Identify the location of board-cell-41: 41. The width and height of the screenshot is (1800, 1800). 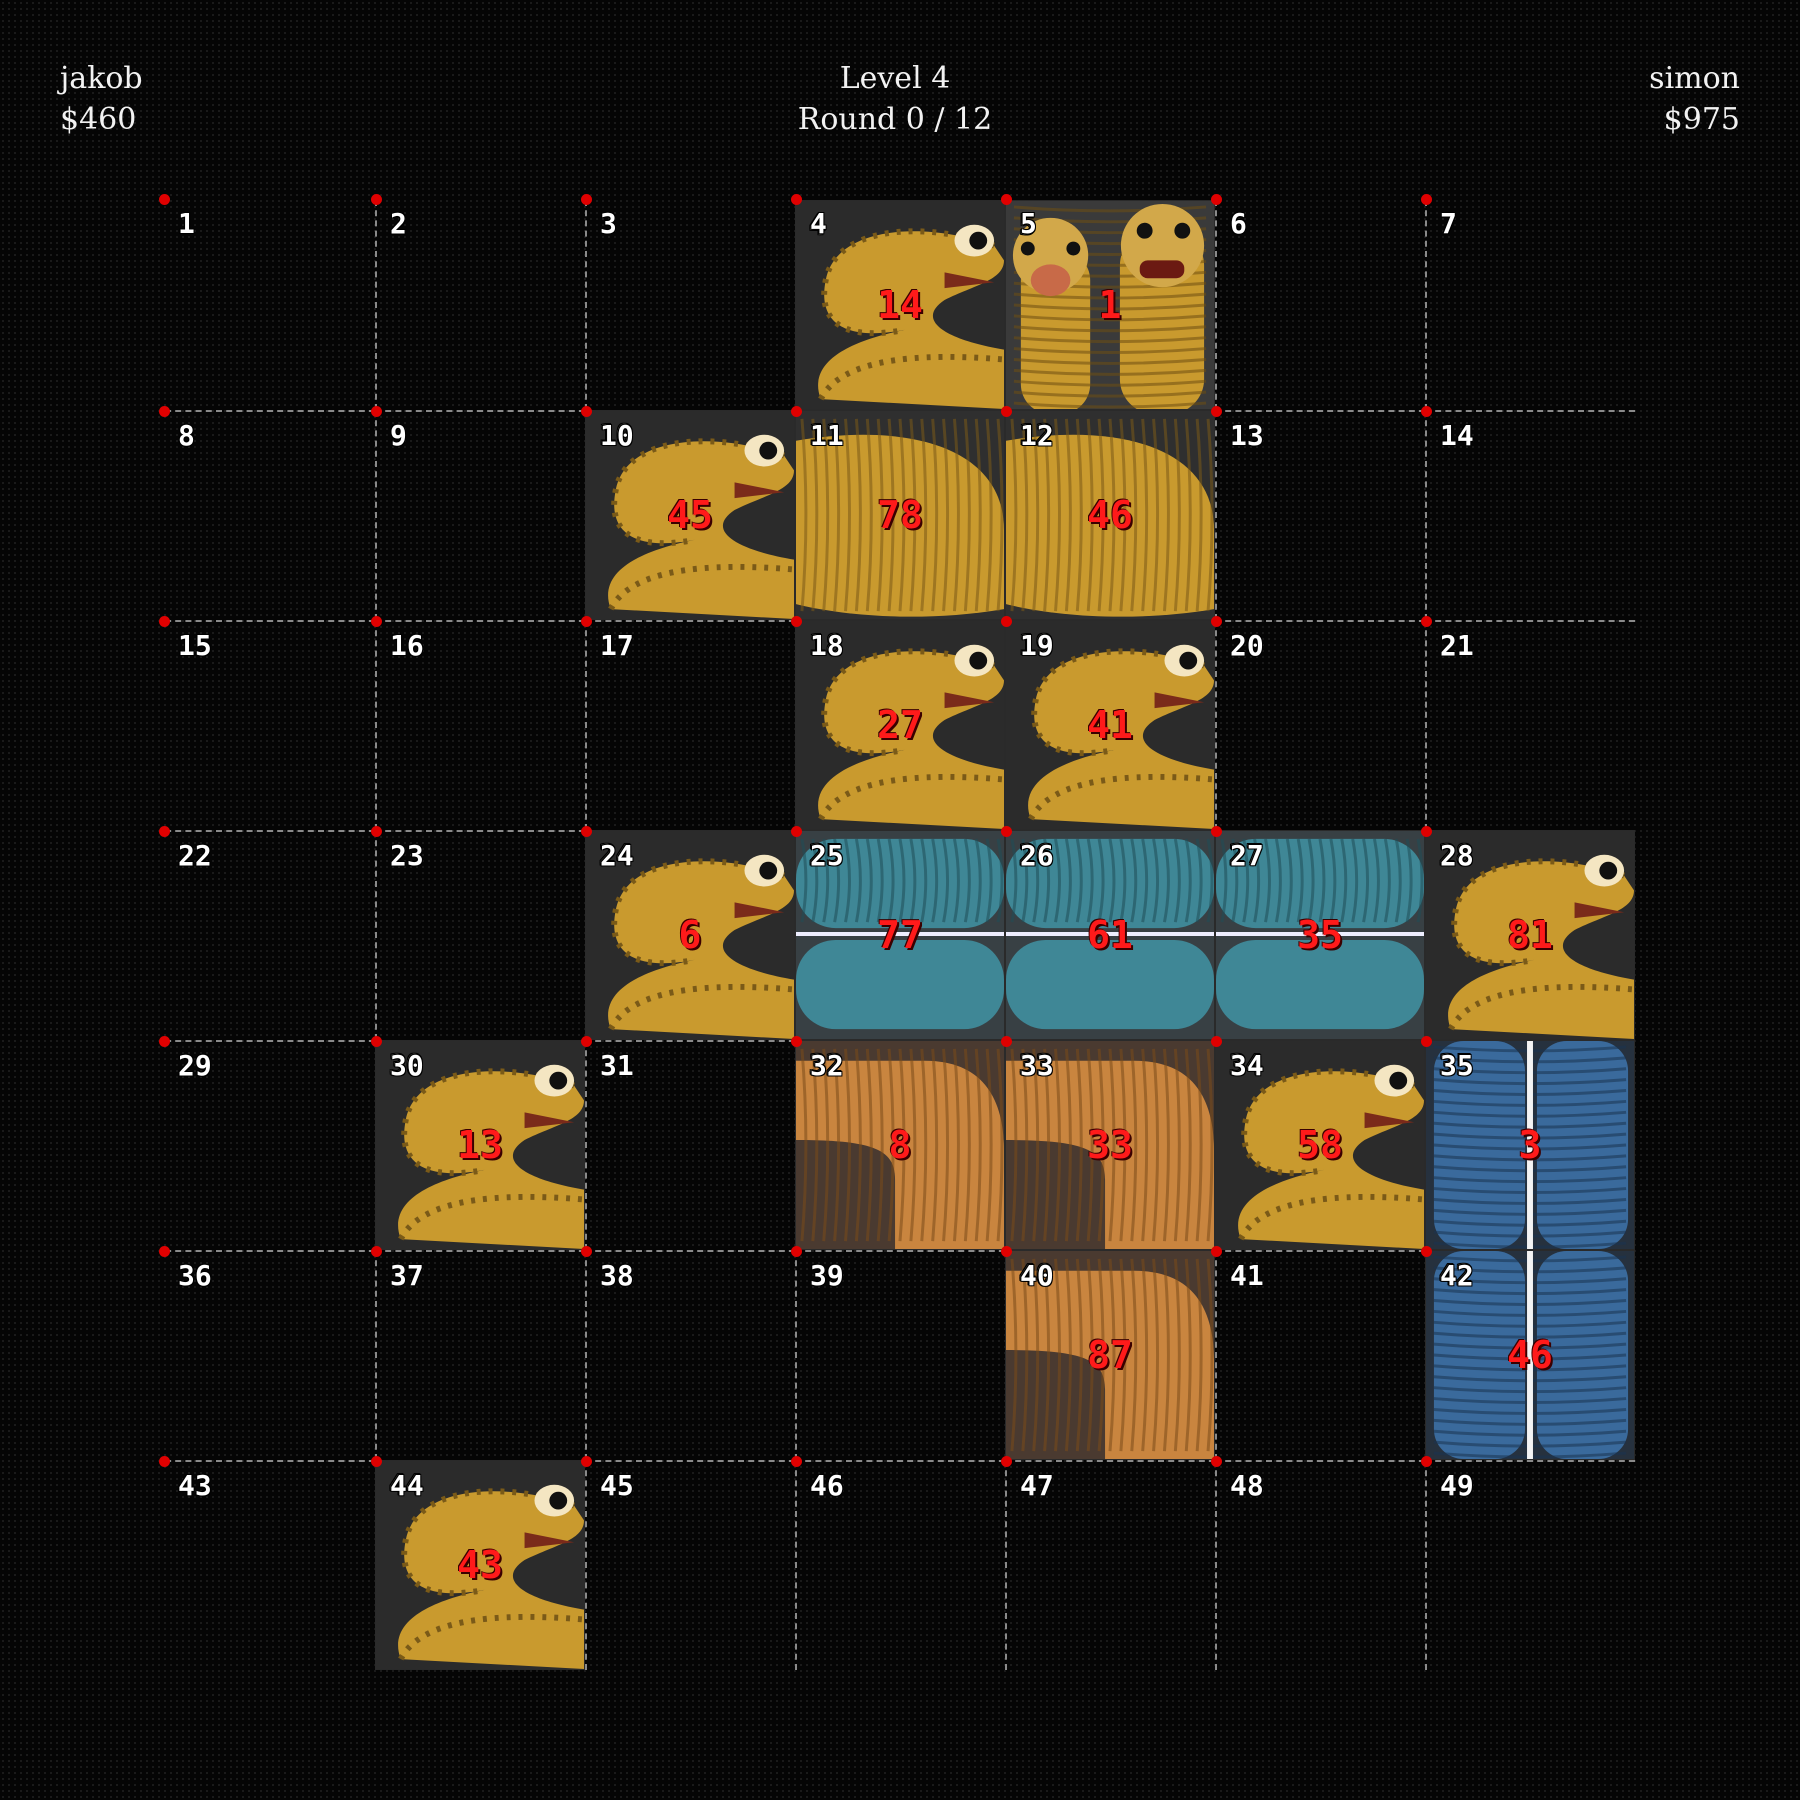
(1318, 1353).